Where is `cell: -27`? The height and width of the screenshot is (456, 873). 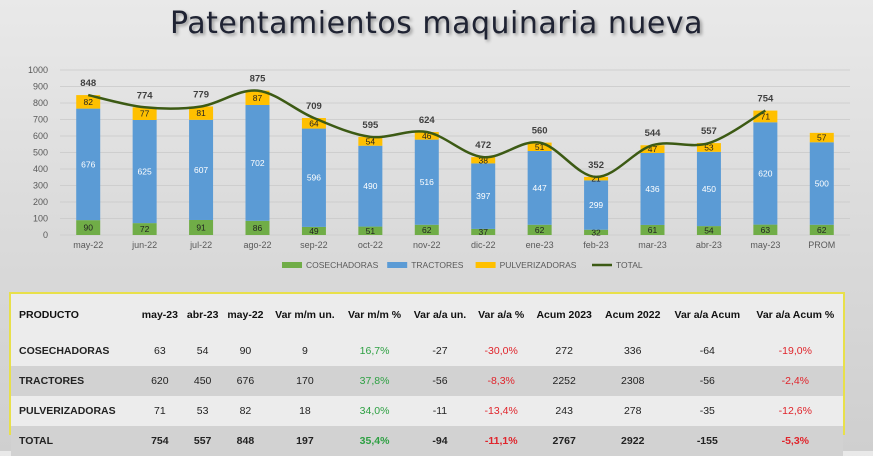
cell: -27 is located at coordinates (440, 351).